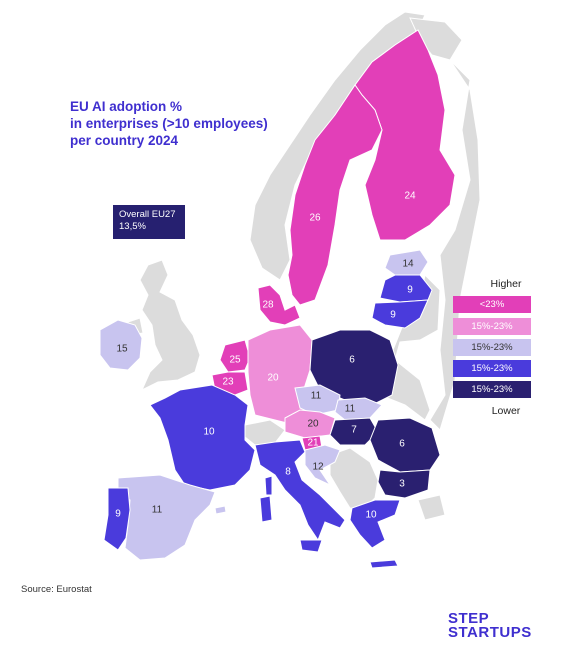 This screenshot has height=656, width=564. What do you see at coordinates (316, 396) in the screenshot?
I see `value-label-czechia: 11` at bounding box center [316, 396].